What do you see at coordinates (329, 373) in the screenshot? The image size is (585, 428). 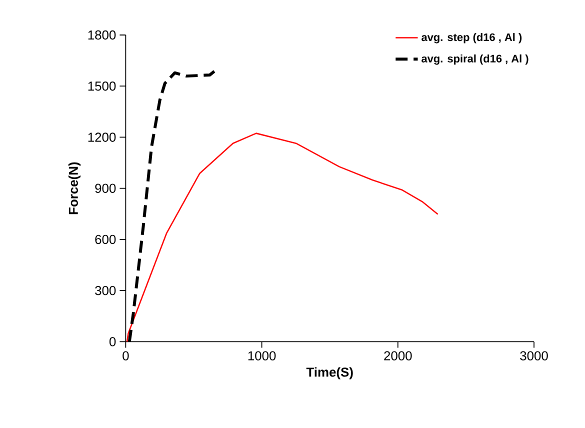 I see `x-axis-title: Time(S)` at bounding box center [329, 373].